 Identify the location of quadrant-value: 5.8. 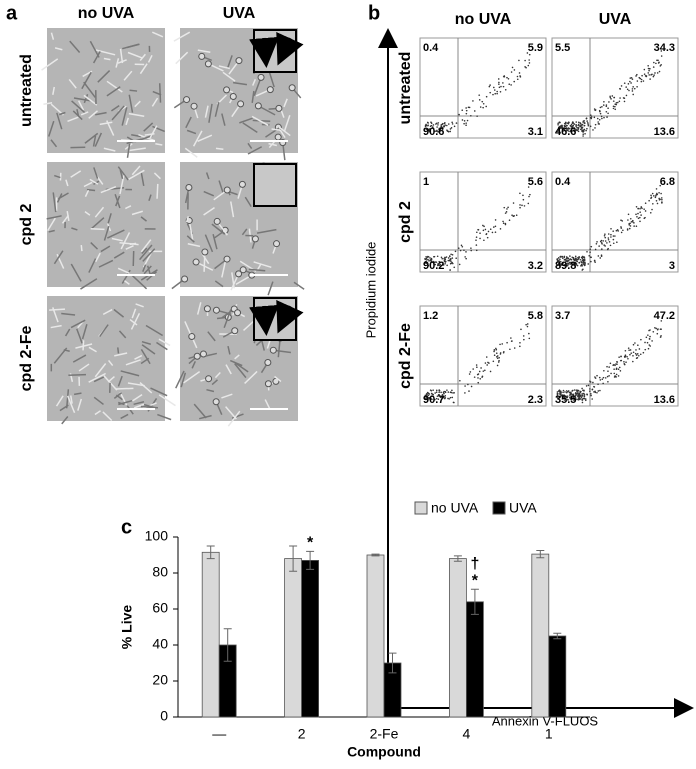
(535, 316).